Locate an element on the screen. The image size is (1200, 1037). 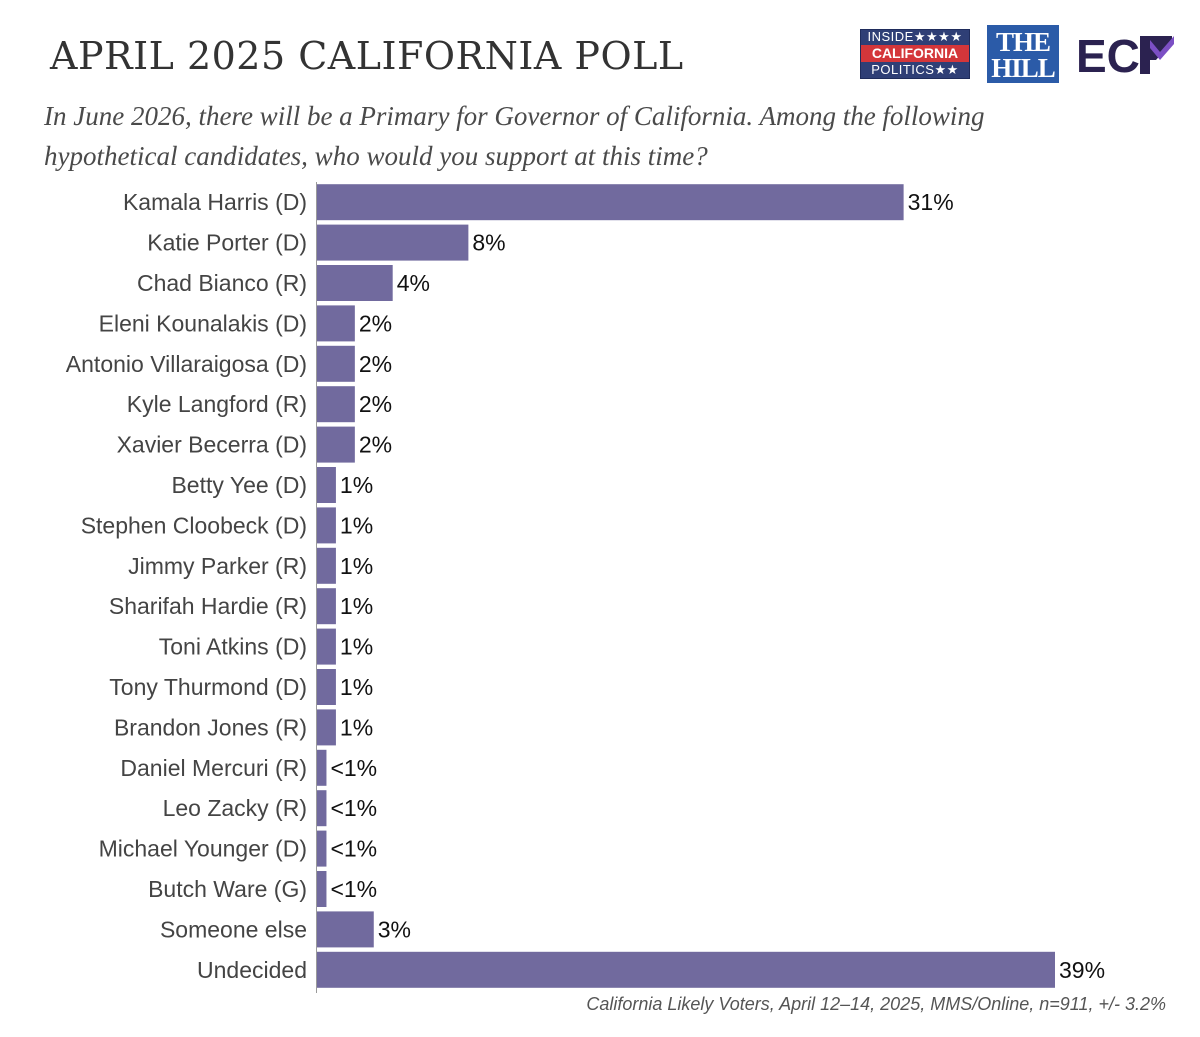
category-label: Tony Thurmond (D) is located at coordinates (208, 687).